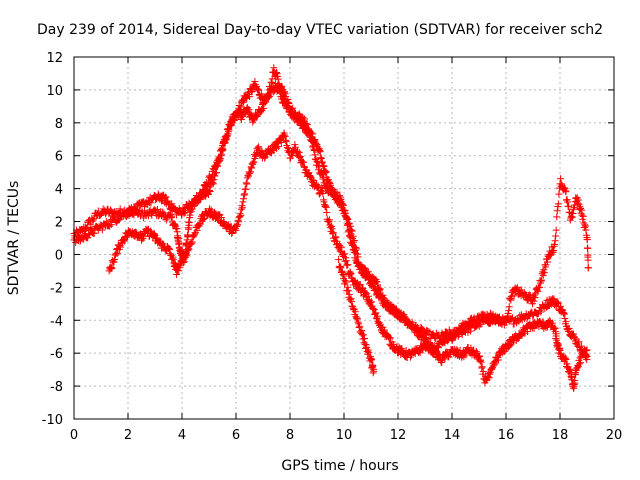  I want to click on x-tick-label: 18, so click(560, 435).